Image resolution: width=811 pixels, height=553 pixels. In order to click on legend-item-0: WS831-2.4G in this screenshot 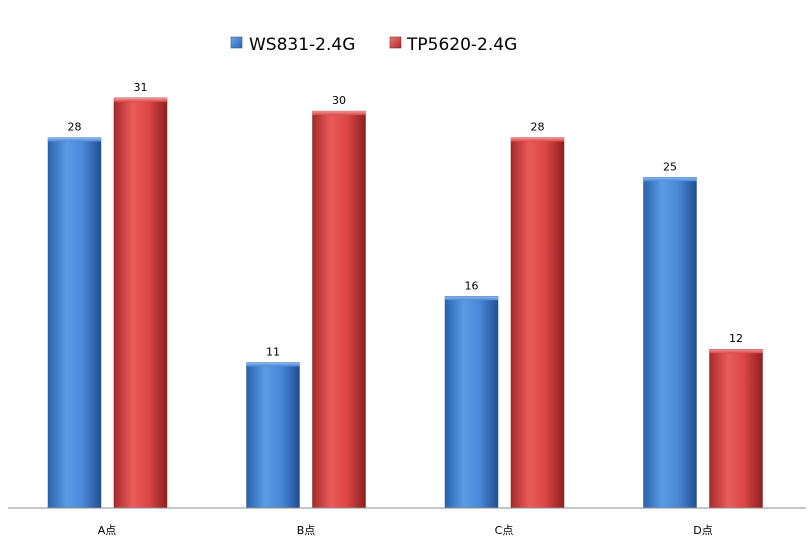, I will do `click(292, 45)`.